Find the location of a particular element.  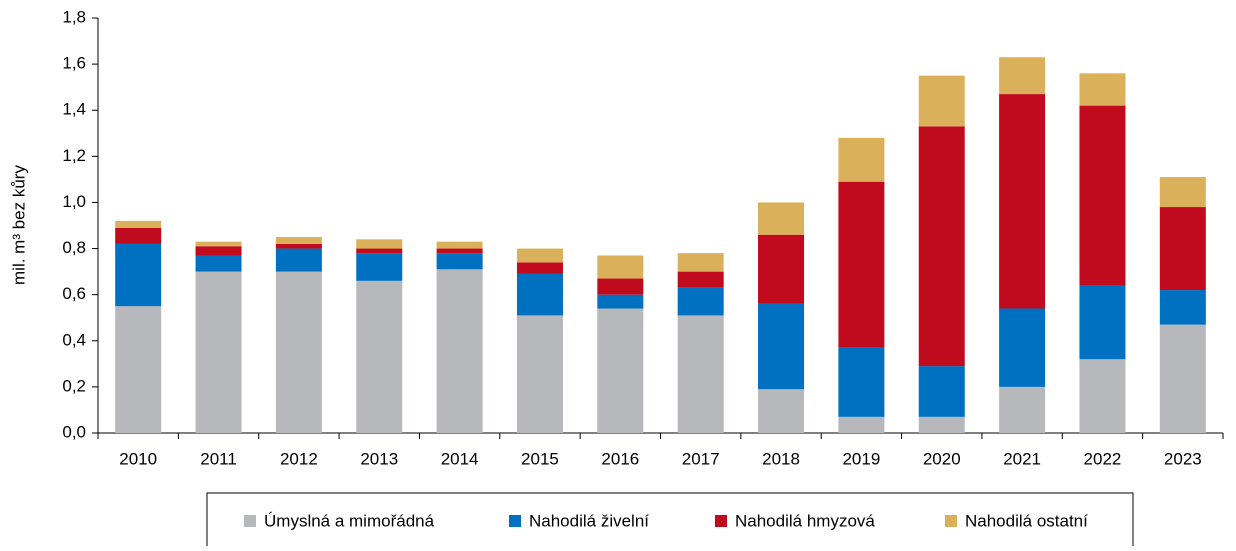

x-tick-label: 2013 is located at coordinates (379, 458).